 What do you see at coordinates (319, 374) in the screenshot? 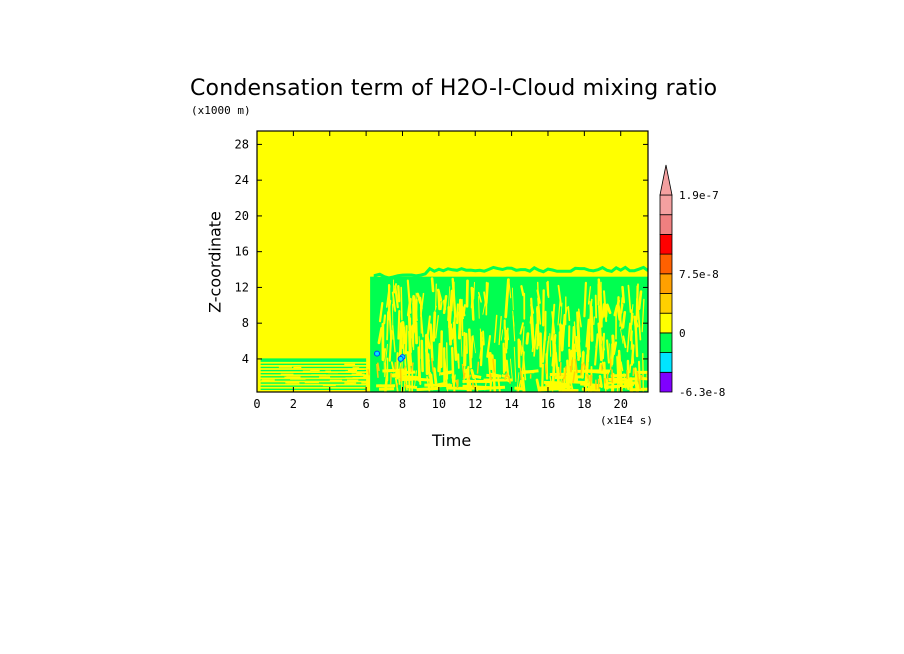
I see `shallow-cloud-layer` at bounding box center [319, 374].